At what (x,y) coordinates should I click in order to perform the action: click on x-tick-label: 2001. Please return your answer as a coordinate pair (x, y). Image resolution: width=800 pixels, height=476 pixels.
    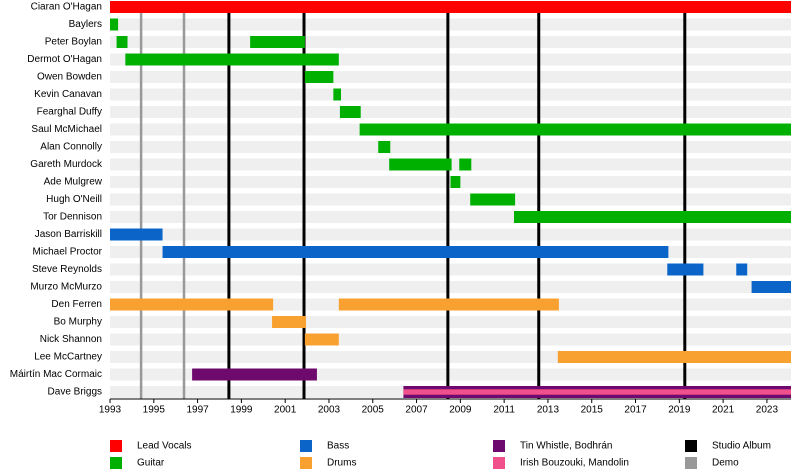
    Looking at the image, I should click on (285, 410).